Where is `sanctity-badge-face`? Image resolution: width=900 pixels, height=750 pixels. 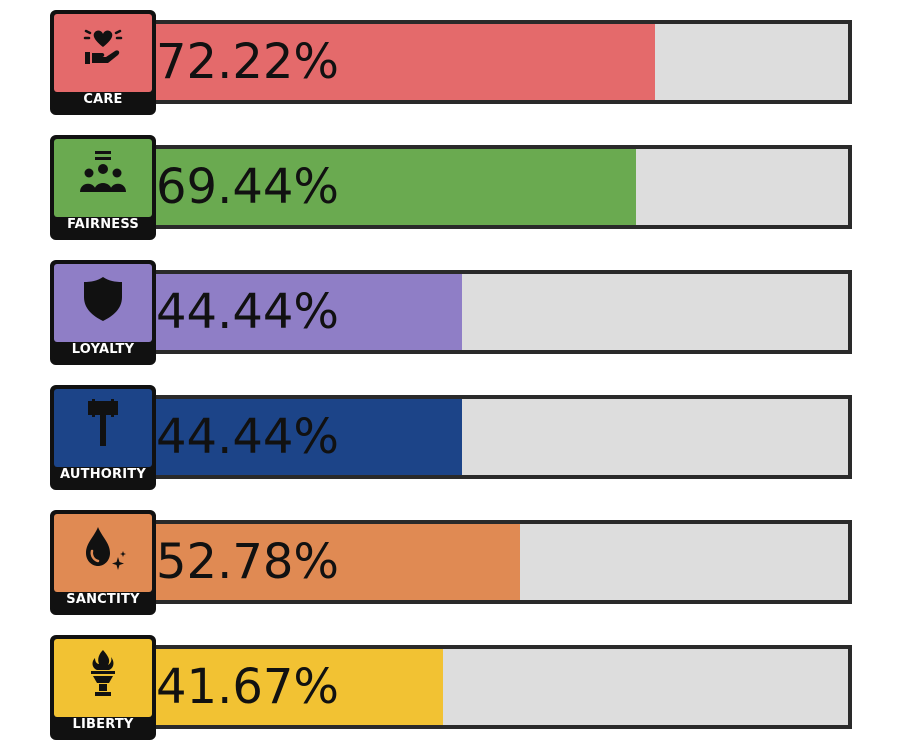 sanctity-badge-face is located at coordinates (103, 553).